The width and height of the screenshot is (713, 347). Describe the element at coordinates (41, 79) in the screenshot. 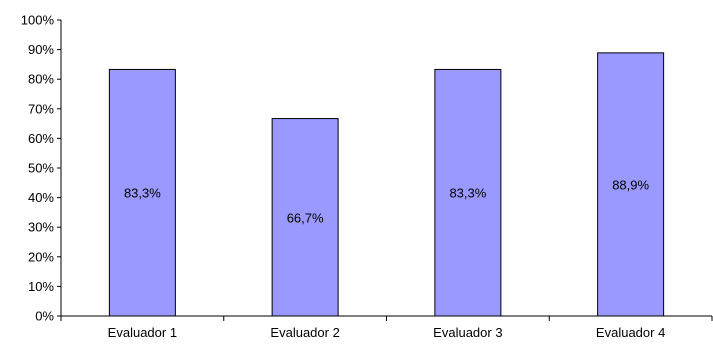

I see `y-tick-label: 80%` at that location.